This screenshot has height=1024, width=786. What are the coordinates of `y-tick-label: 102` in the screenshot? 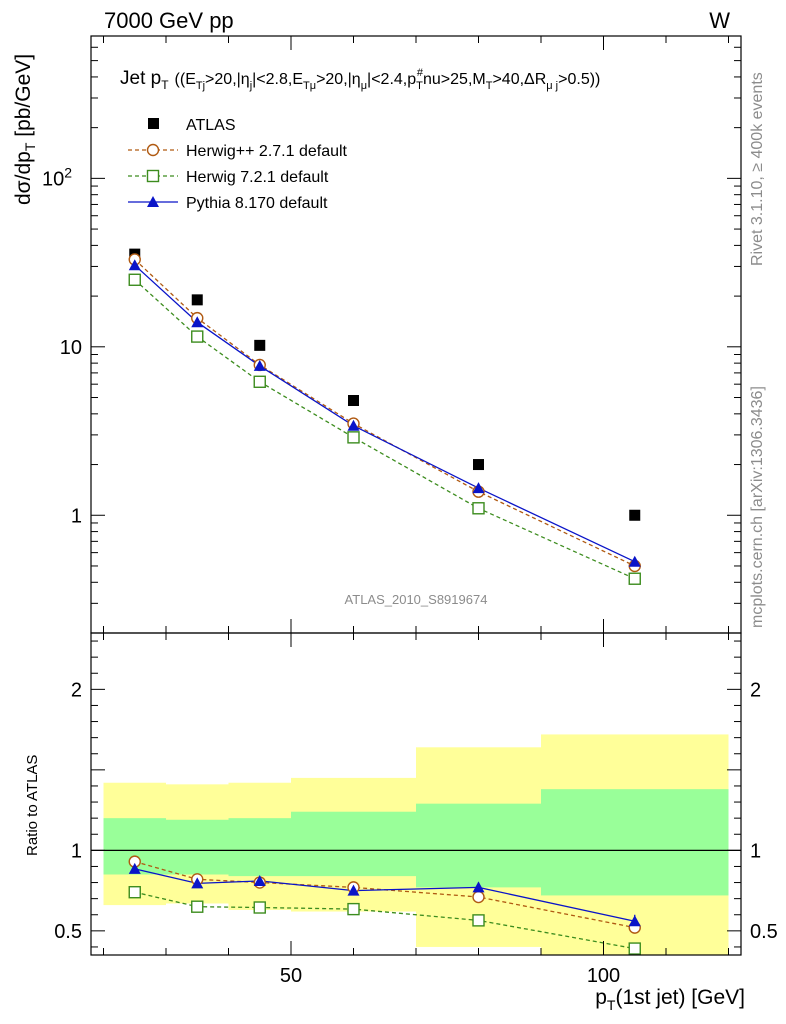 It's located at (57, 177).